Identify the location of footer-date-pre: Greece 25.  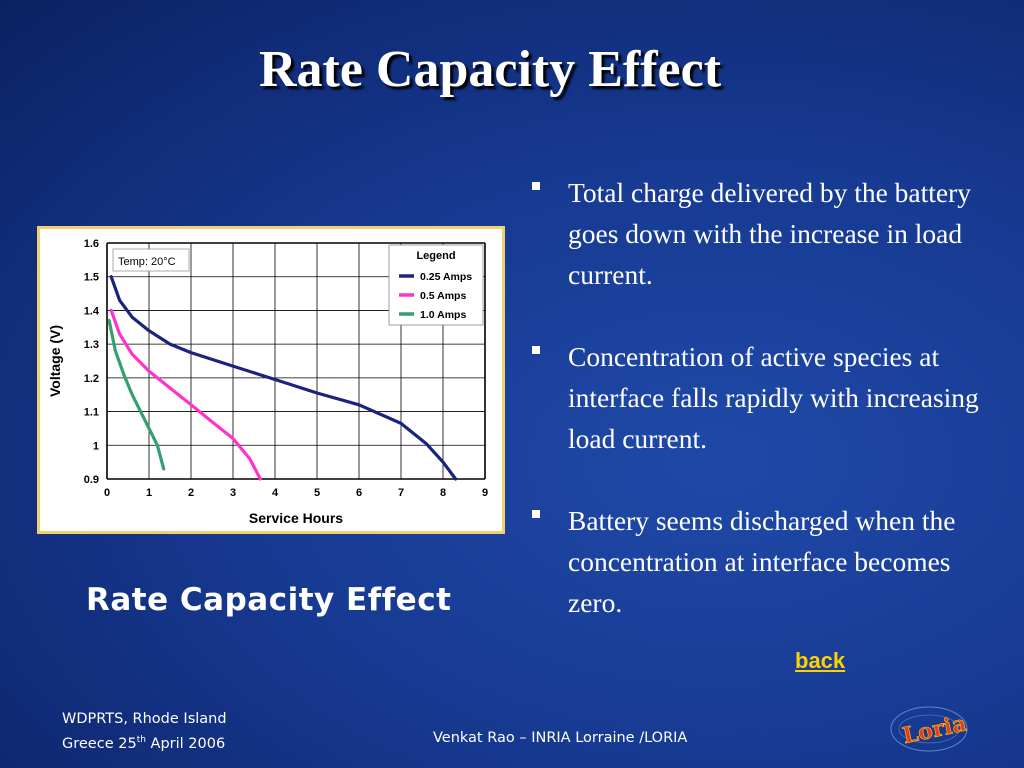
(99, 743).